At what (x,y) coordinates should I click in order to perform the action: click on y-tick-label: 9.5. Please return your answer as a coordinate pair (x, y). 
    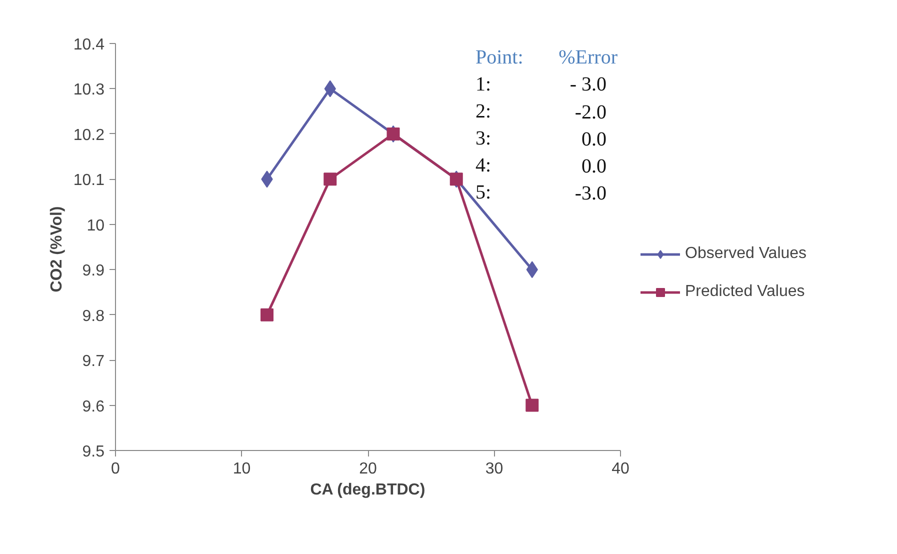
    Looking at the image, I should click on (93, 452).